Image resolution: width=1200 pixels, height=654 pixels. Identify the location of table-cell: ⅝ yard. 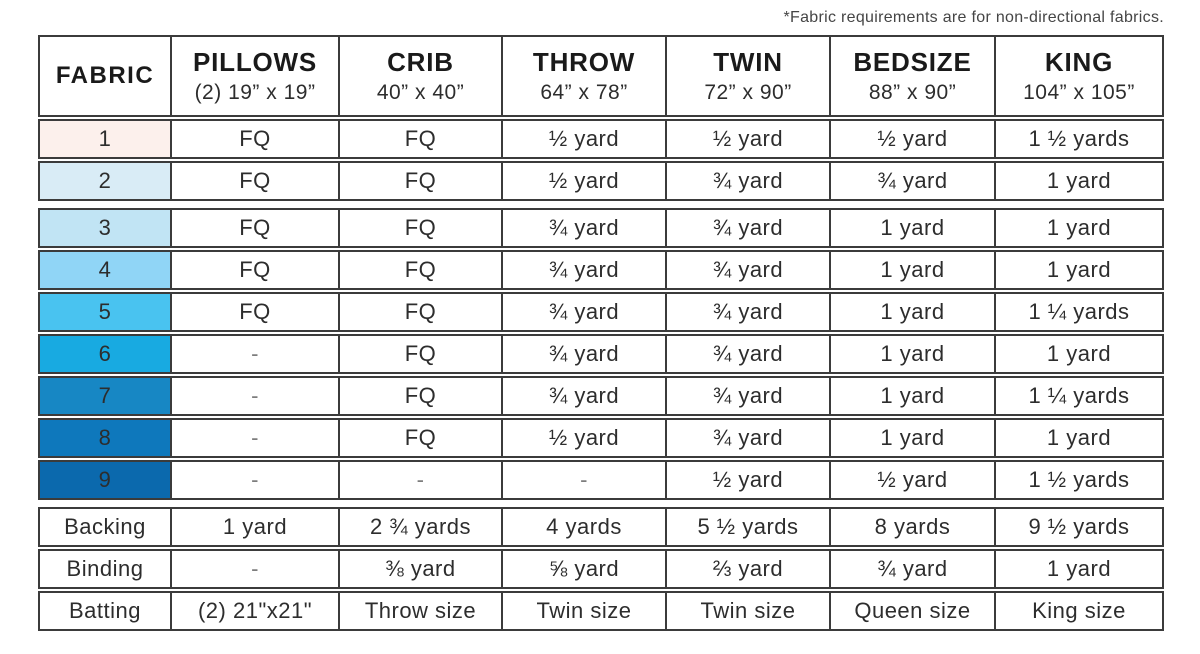
(585, 569).